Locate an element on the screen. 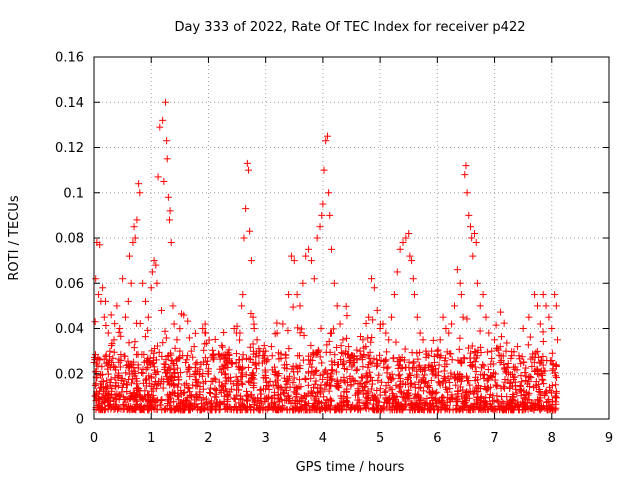 The height and width of the screenshot is (480, 640). y-tick-label: 0.04 is located at coordinates (69, 329).